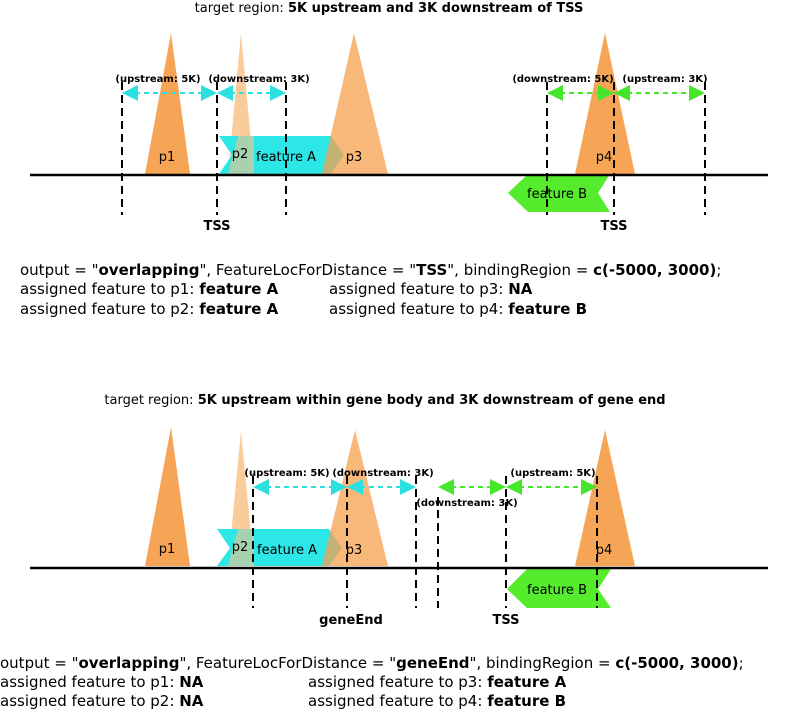  I want to click on label-downstream-b: (downstream: 5K), so click(562, 79).